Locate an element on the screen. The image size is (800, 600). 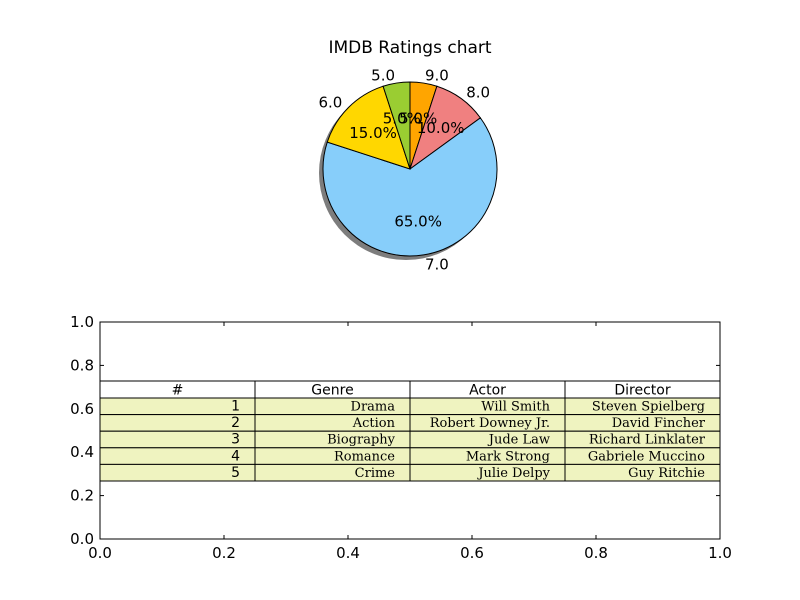
x-tick-label: 0.6 is located at coordinates (472, 553).